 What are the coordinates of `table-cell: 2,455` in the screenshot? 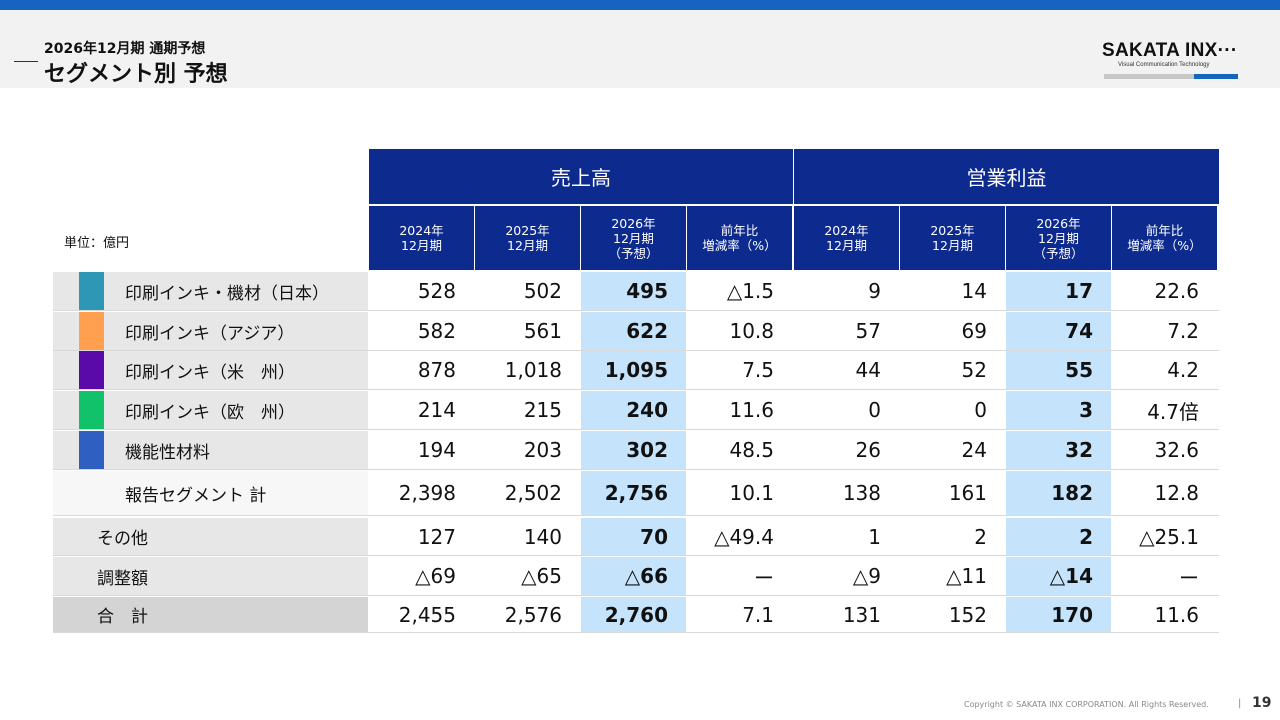 It's located at (427, 614).